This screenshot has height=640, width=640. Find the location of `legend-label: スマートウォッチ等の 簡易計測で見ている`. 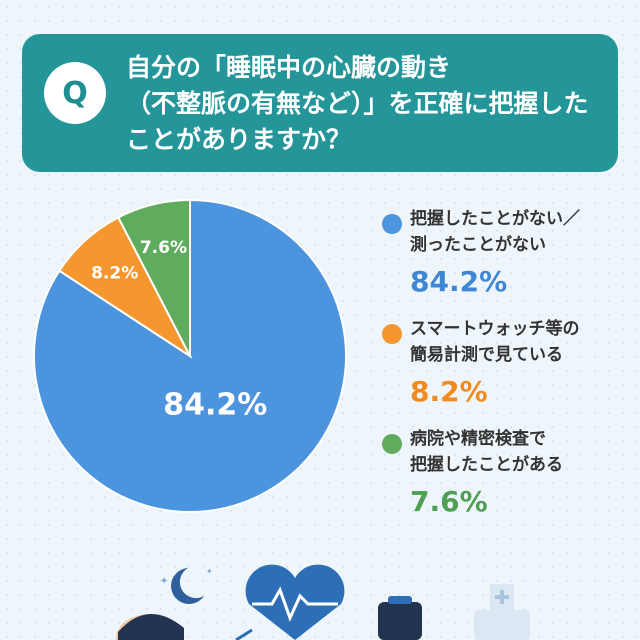

legend-label: スマートウォッチ等の 簡易計測で見ている is located at coordinates (495, 342).